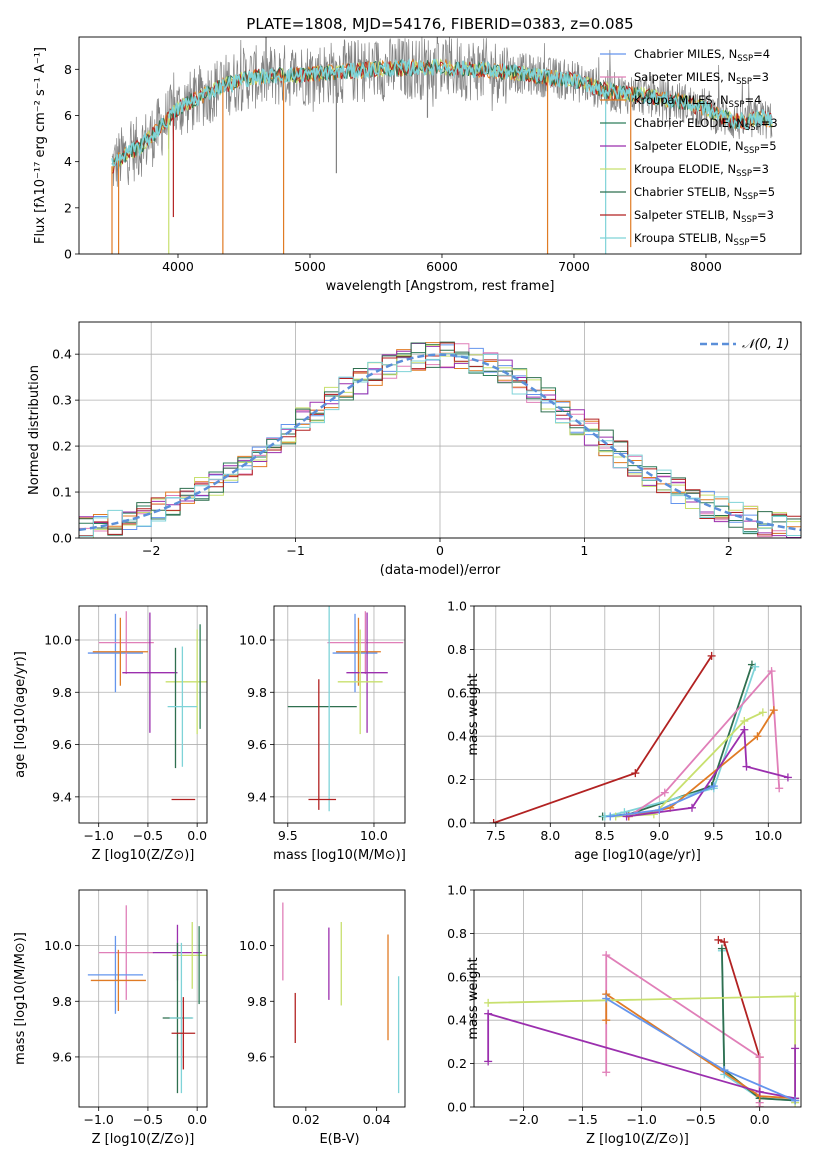 The height and width of the screenshot is (1170, 819). Describe the element at coordinates (496, 835) in the screenshot. I see `x-tick-label: 7.5` at that location.